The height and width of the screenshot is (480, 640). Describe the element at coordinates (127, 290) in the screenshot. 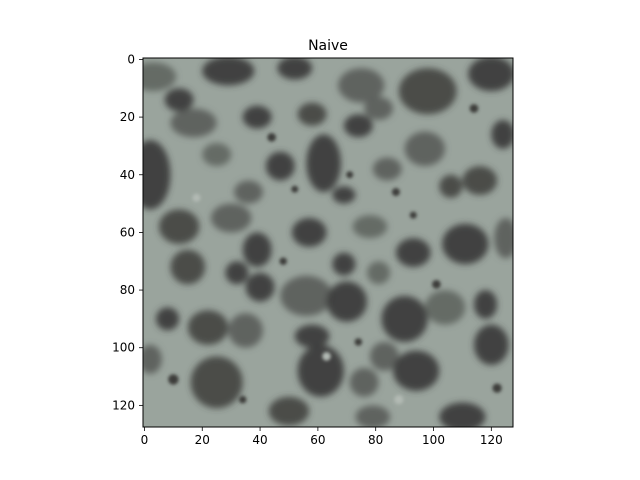

I see `y-tick-label: 80` at that location.